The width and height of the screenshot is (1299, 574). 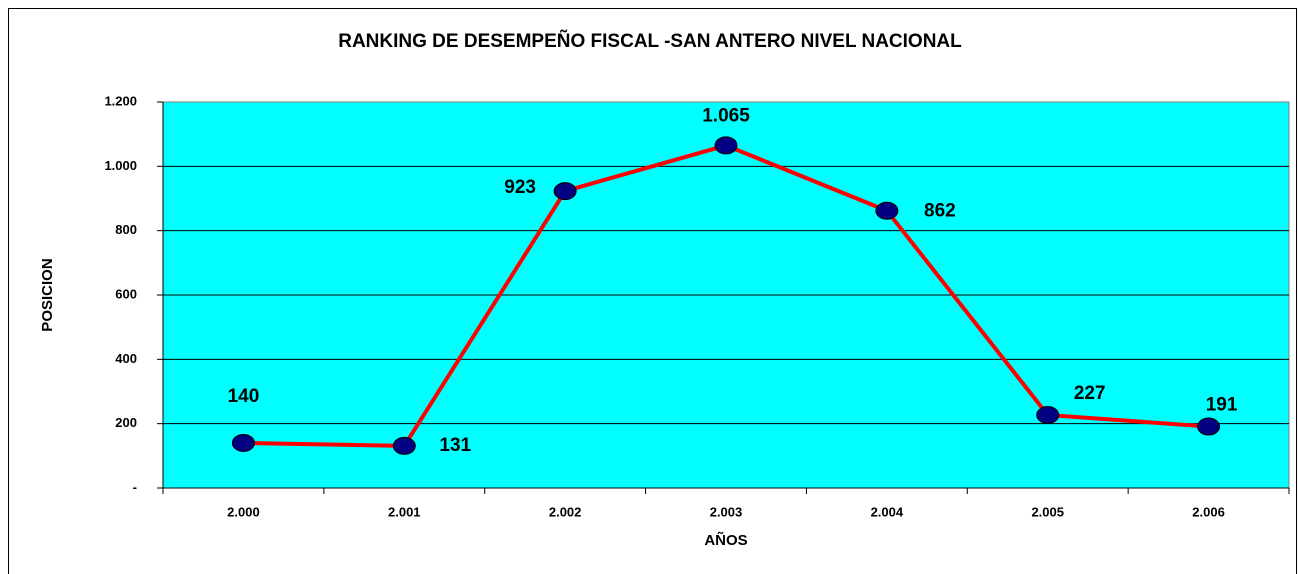 What do you see at coordinates (1208, 511) in the screenshot?
I see `x-tick-label: 2.006` at bounding box center [1208, 511].